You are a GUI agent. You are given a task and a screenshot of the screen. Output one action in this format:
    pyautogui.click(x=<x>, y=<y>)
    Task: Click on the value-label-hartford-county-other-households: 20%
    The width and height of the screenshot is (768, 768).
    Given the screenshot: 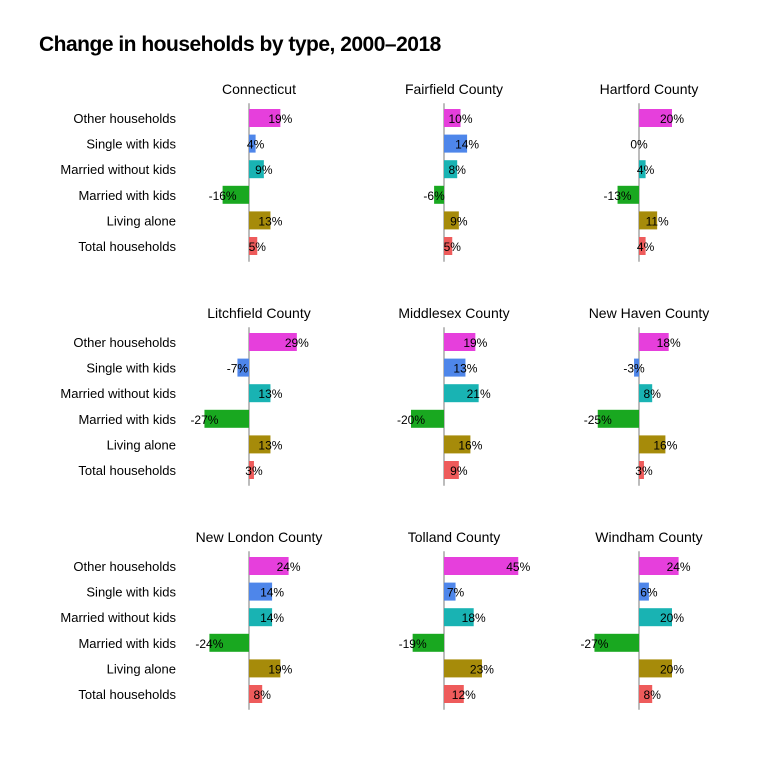 What is the action you would take?
    pyautogui.click(x=672, y=119)
    